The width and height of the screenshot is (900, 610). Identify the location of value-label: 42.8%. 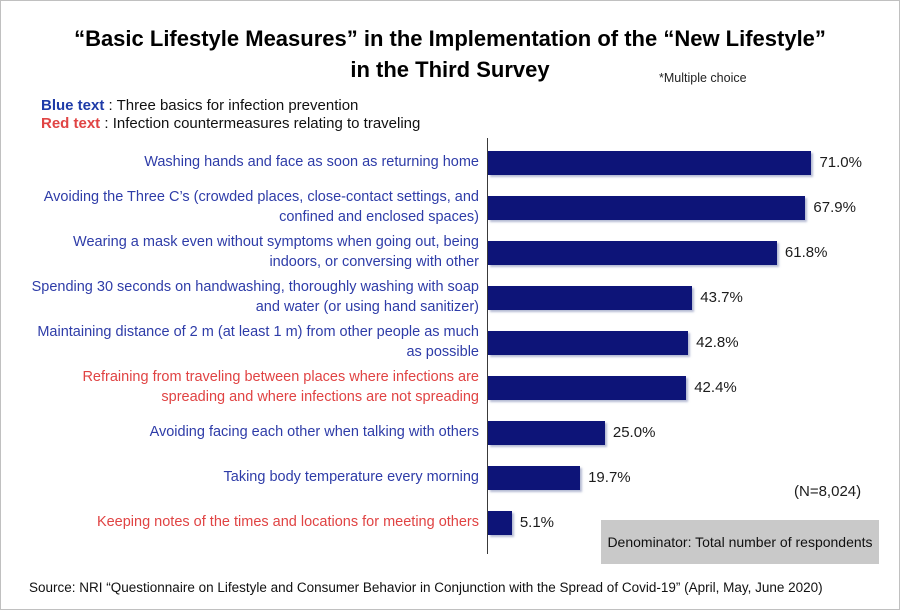
(717, 342).